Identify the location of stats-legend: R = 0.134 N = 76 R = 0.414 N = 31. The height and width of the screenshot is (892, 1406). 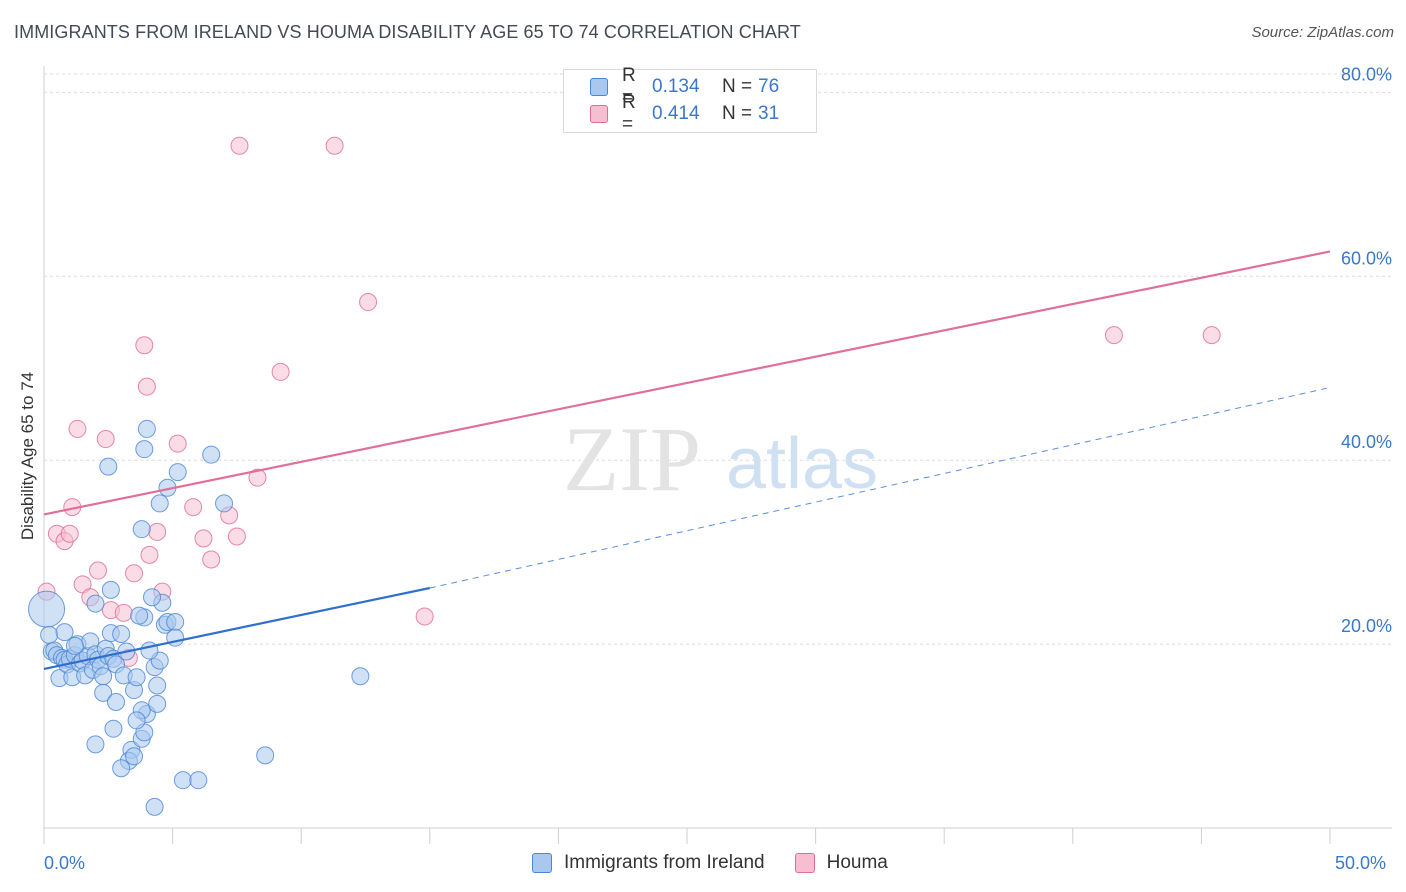
(690, 100).